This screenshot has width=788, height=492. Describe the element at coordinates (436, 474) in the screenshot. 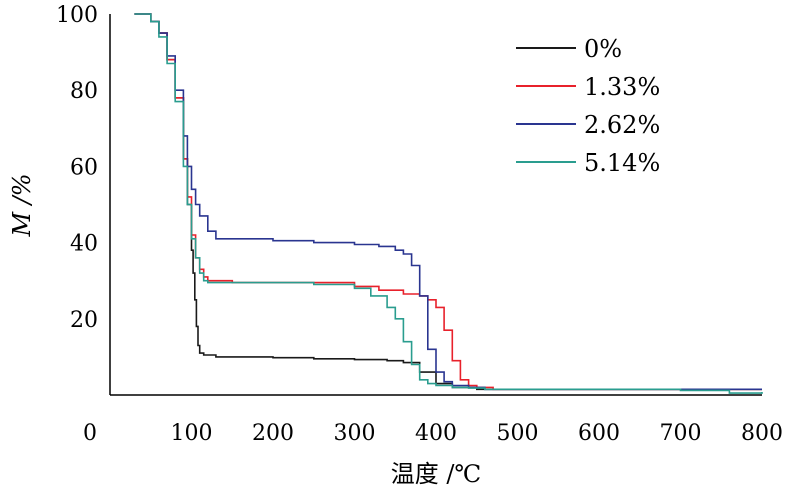

I see `x-axis-title: 温度 /℃` at that location.